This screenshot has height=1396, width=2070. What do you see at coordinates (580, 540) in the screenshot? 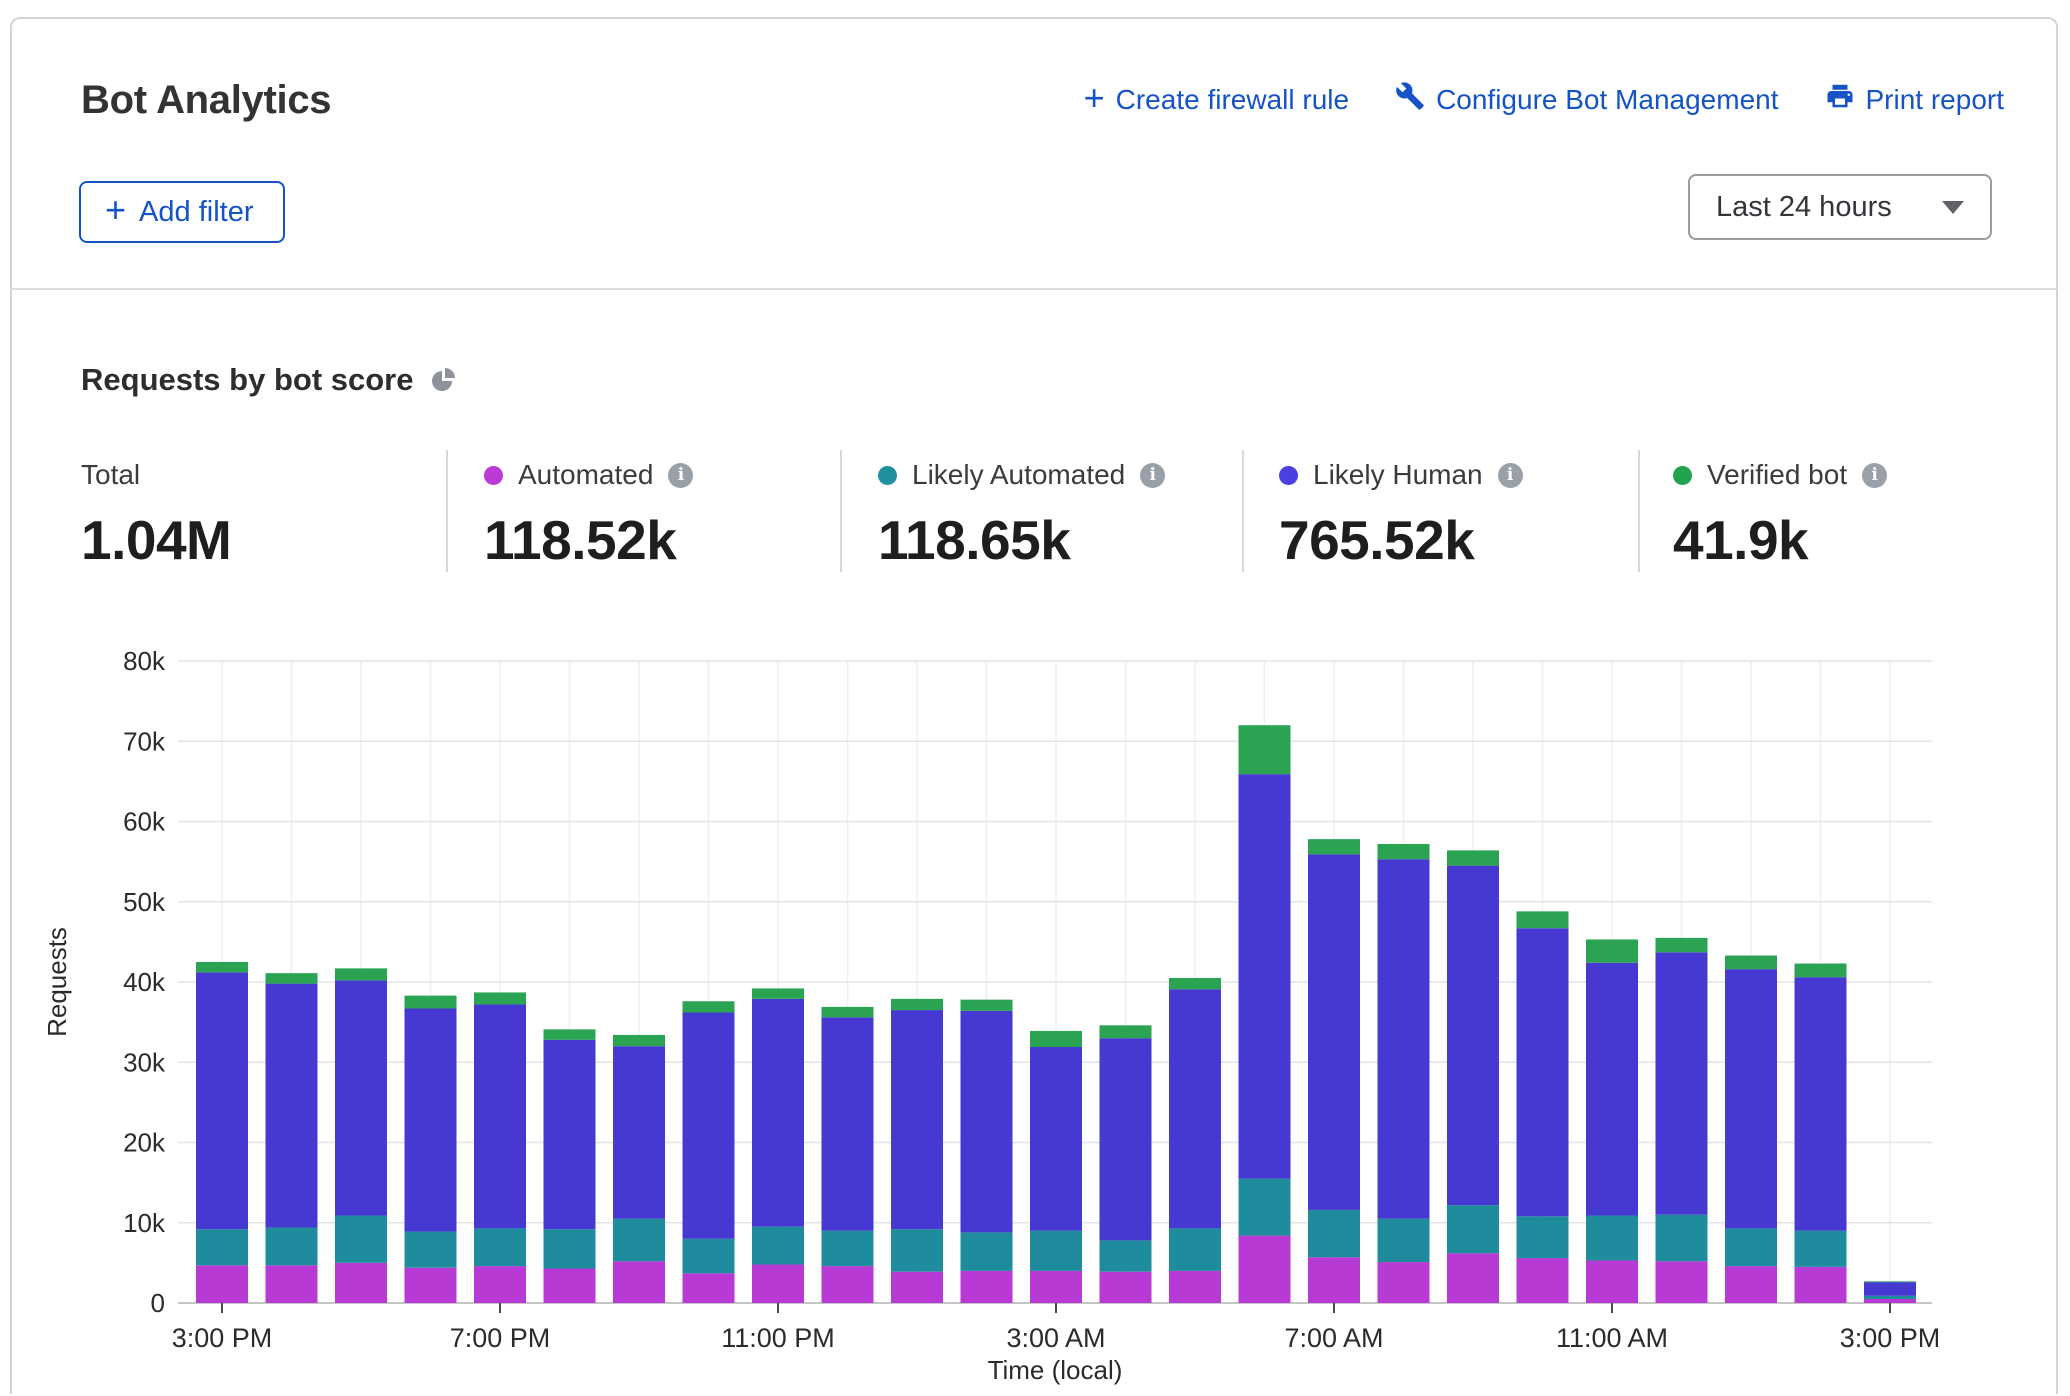
I see `stat-automated-value: 118.52k` at bounding box center [580, 540].